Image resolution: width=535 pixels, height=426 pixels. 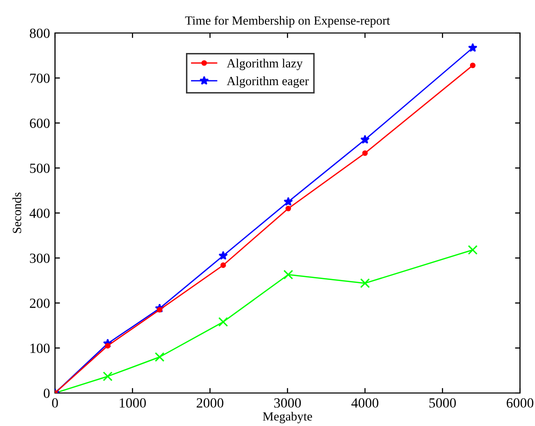 I want to click on legend-label: Algorithm eager, so click(x=267, y=82).